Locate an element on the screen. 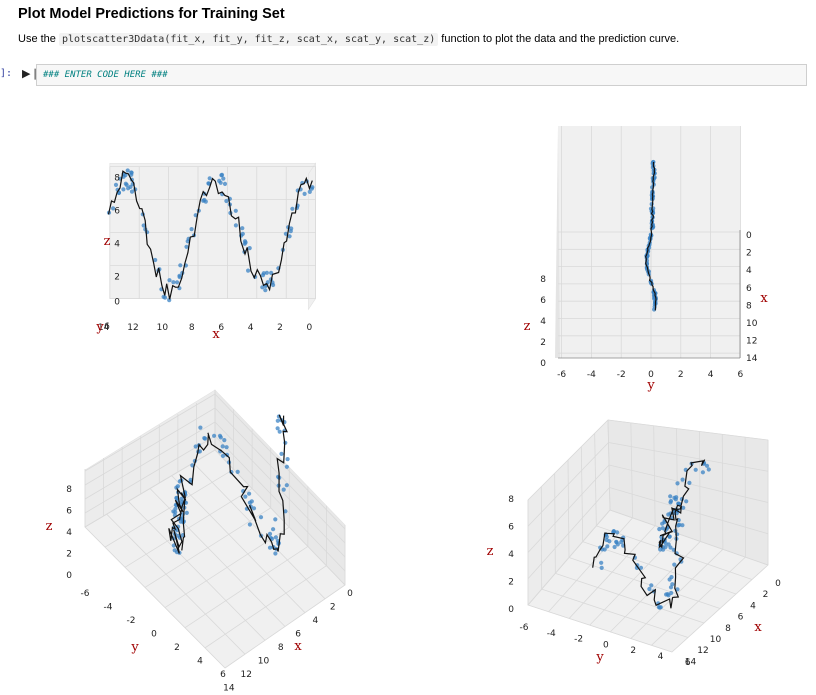 The height and width of the screenshot is (695, 816). chart-3-z-tick: 4 is located at coordinates (69, 533).